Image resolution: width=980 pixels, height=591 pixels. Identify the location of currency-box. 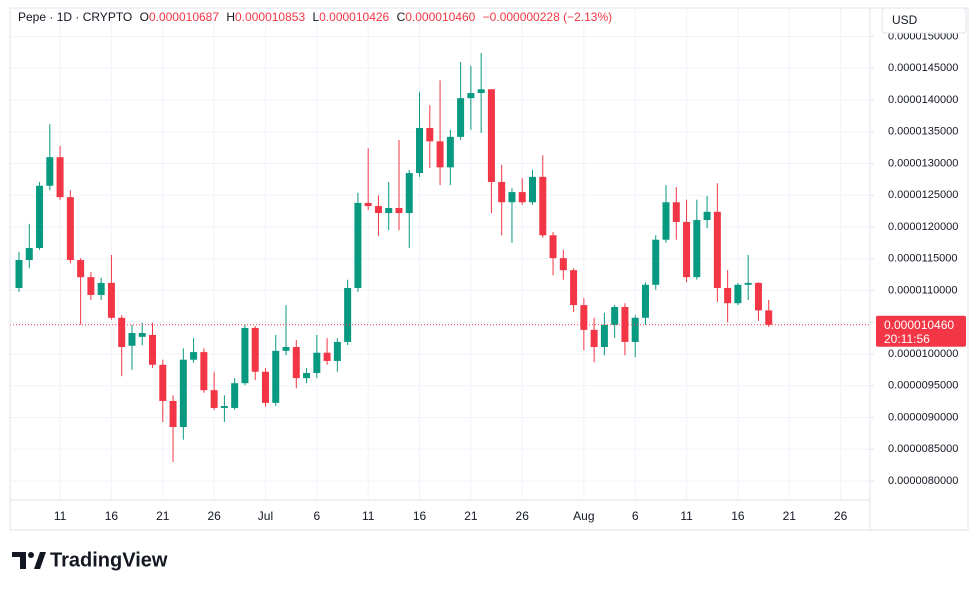
(924, 20).